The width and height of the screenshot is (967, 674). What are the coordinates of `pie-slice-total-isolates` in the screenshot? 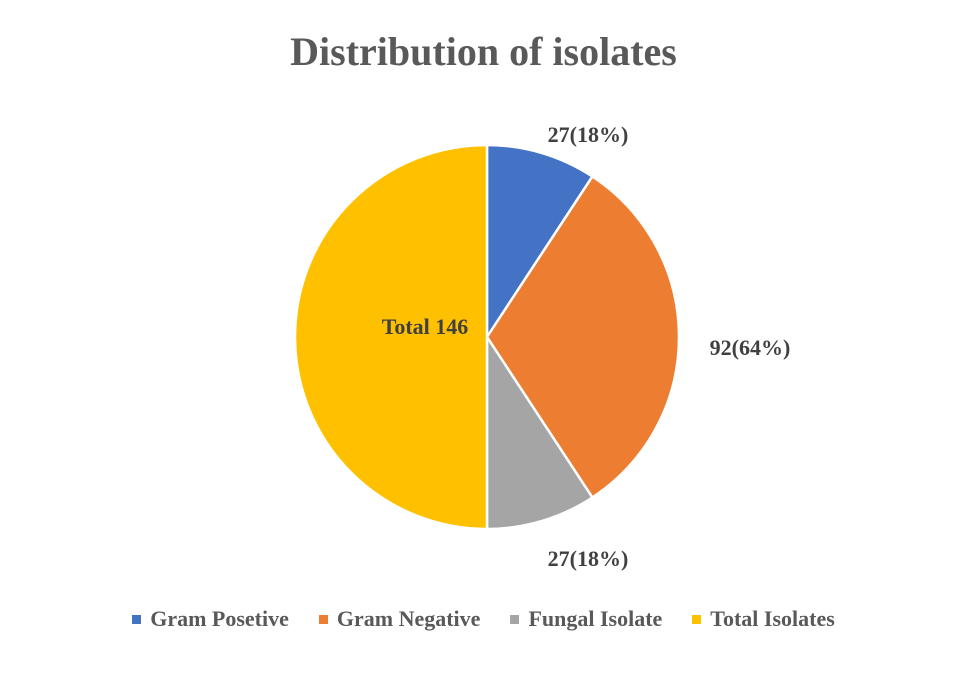 It's located at (391, 337).